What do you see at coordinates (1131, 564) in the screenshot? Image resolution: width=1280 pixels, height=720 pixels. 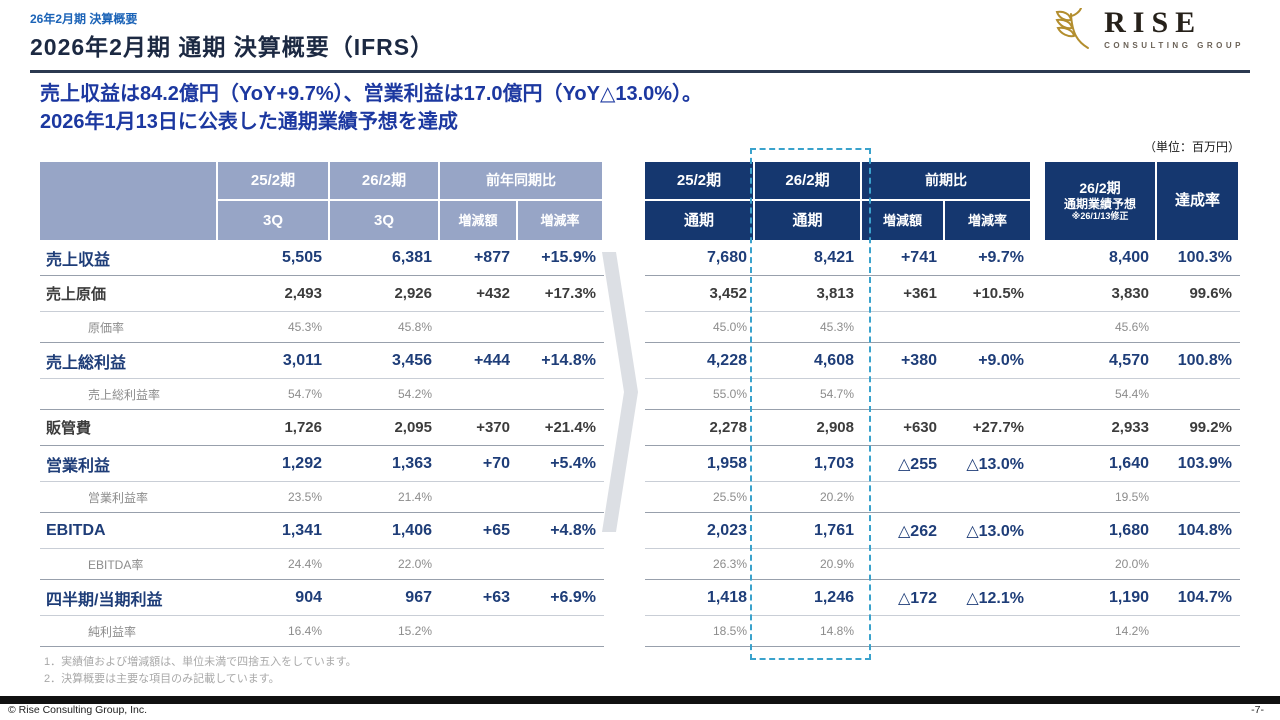 I see `table-cell: 20.0%` at bounding box center [1131, 564].